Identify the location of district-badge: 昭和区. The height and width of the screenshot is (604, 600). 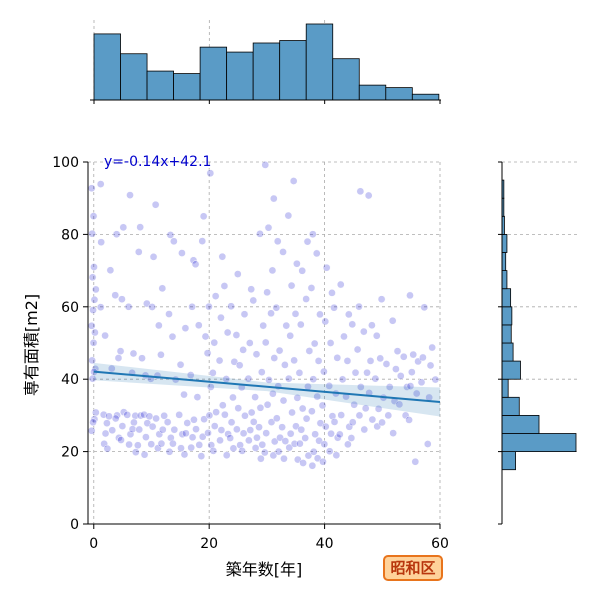
(413, 568).